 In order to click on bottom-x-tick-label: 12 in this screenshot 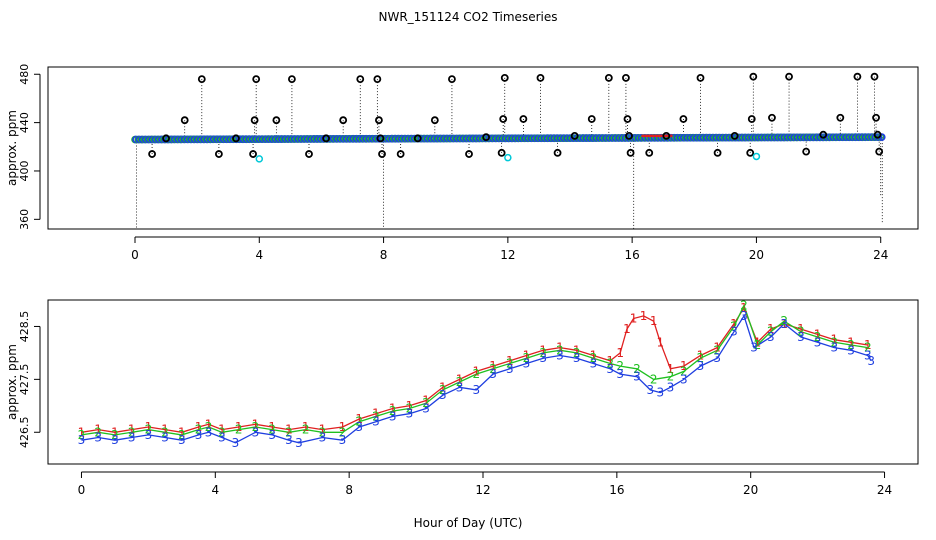, I will do `click(482, 490)`.